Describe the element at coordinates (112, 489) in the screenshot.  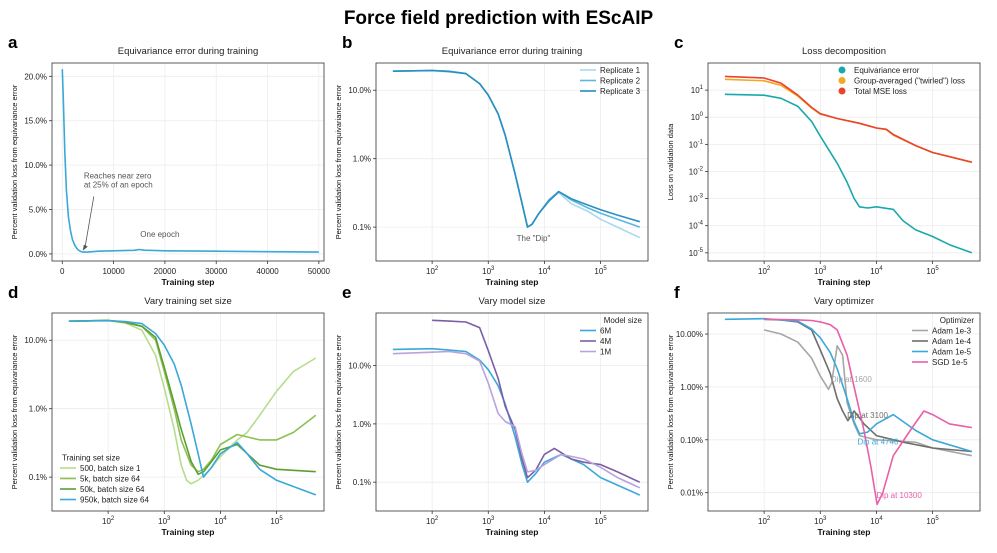
I see `legend-label: 50k, batch size 64` at that location.